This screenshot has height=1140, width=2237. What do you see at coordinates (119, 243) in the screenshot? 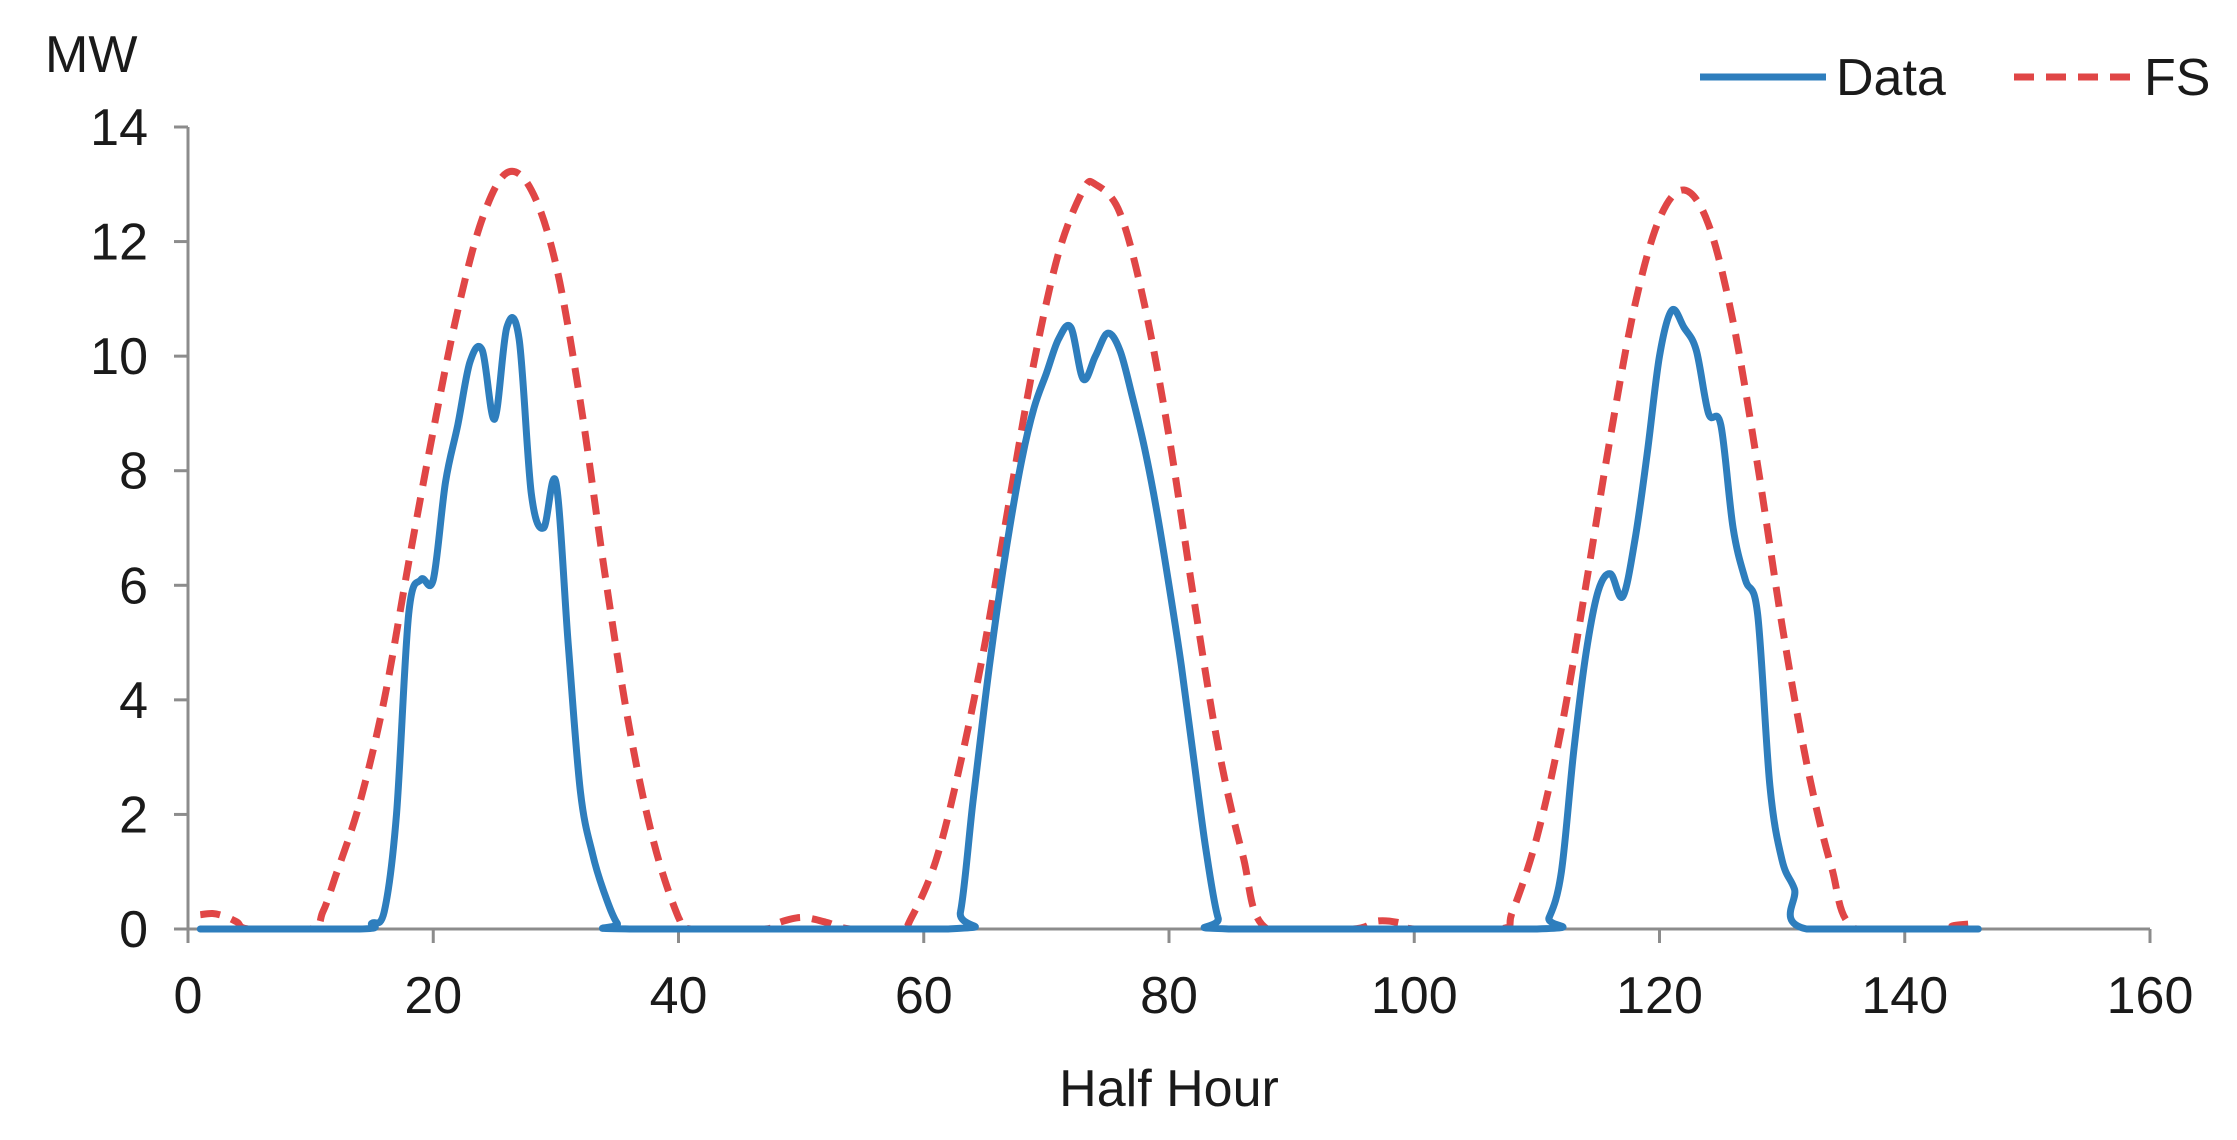
I see `y-tick-label: 12` at bounding box center [119, 243].